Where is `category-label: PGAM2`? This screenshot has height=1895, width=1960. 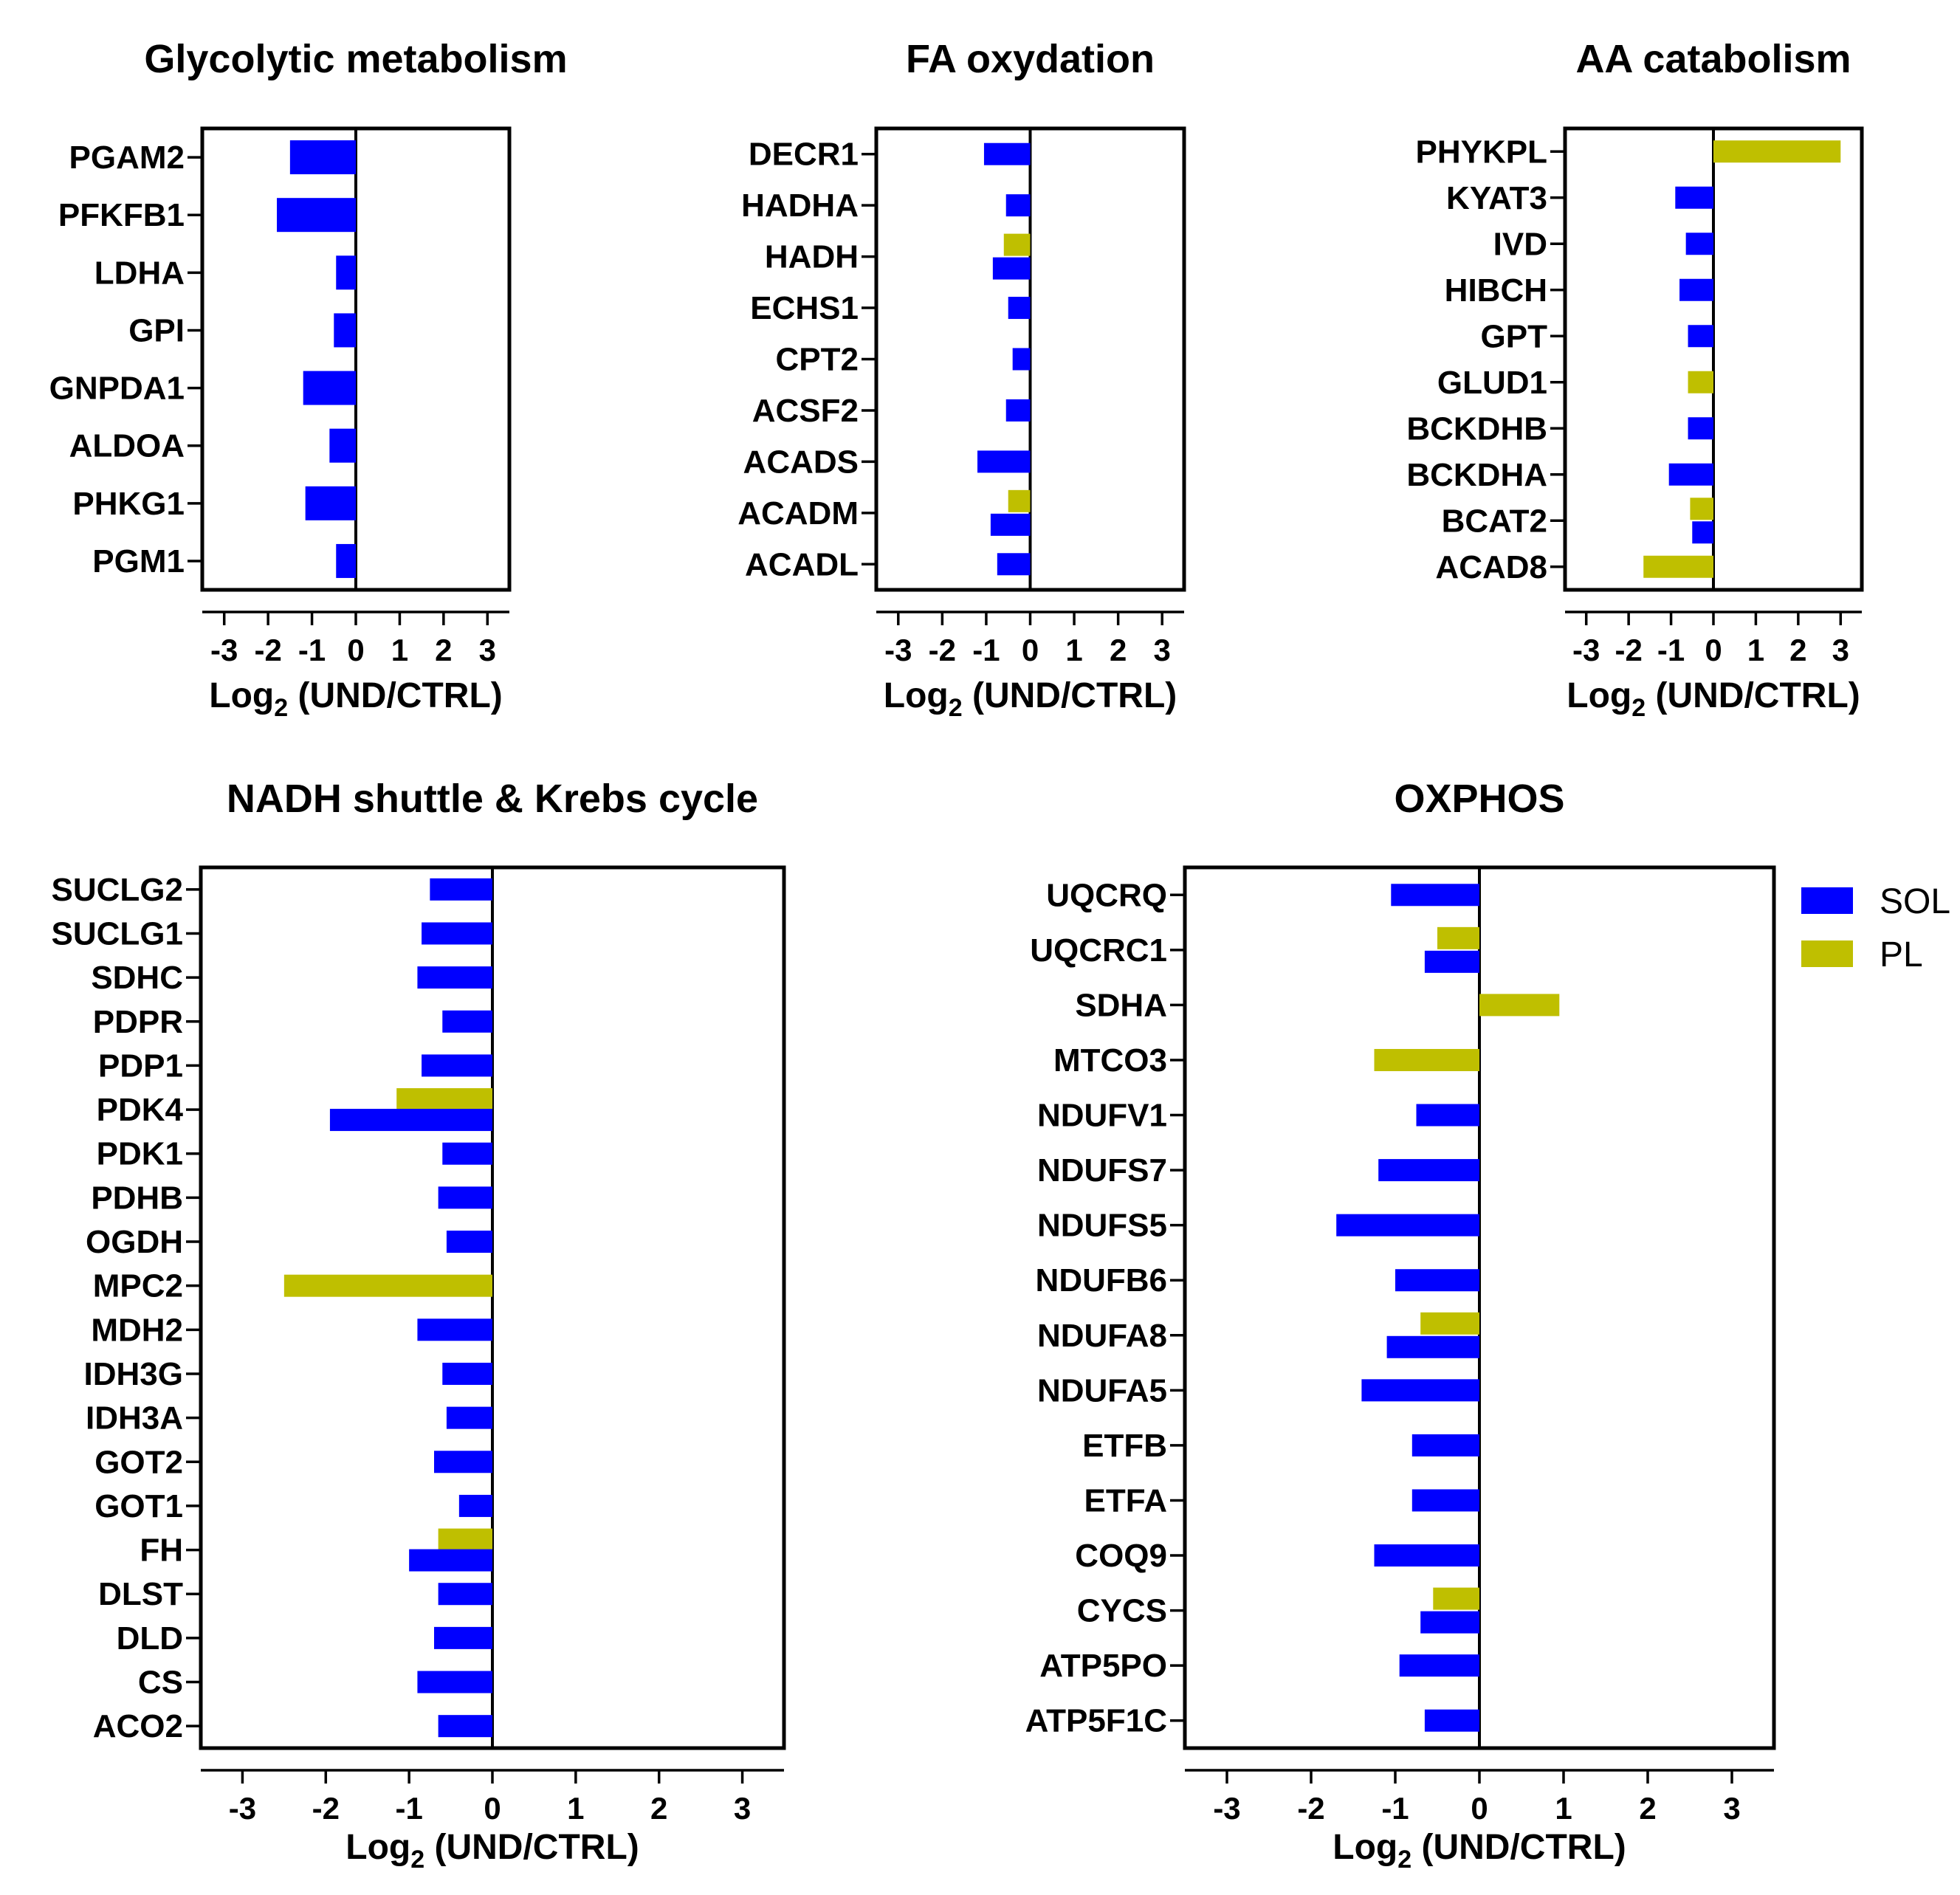 category-label: PGAM2 is located at coordinates (127, 158).